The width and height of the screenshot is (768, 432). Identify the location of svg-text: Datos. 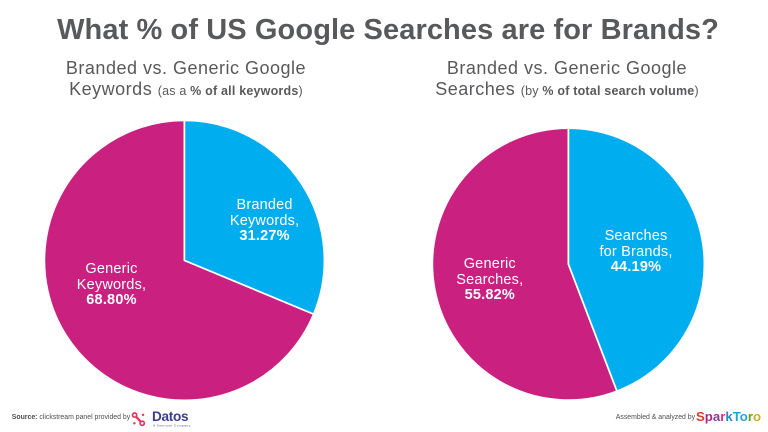
(170, 416).